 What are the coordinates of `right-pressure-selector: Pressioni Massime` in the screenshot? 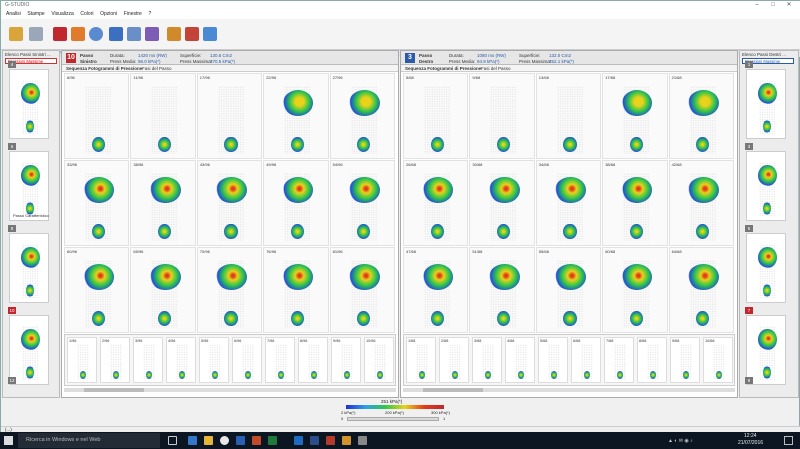 It's located at (768, 61).